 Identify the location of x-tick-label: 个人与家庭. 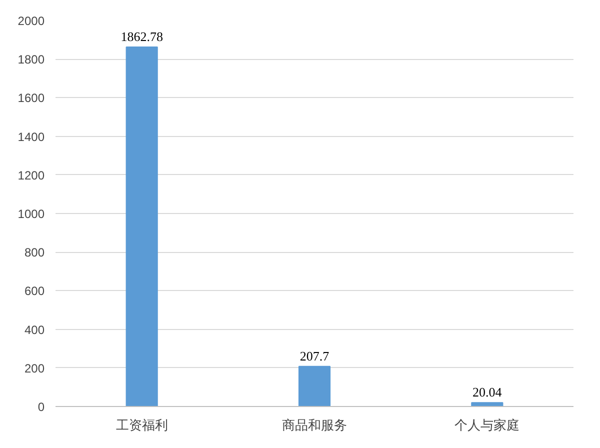
(487, 425).